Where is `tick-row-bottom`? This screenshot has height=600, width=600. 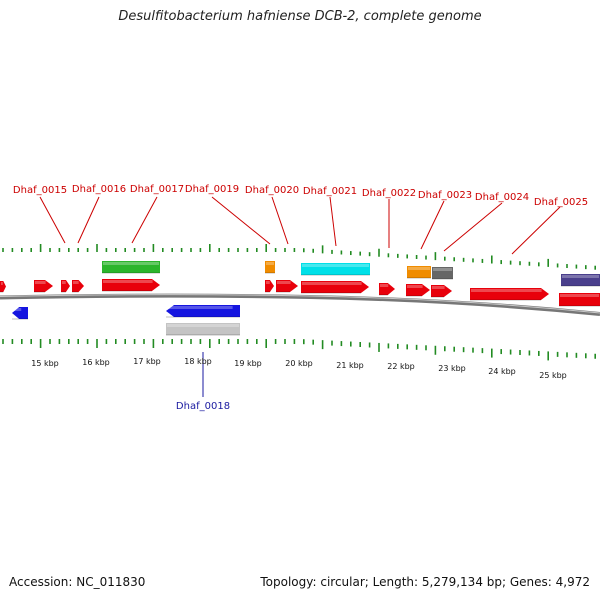
tick-row-bottom is located at coordinates (299, 350).